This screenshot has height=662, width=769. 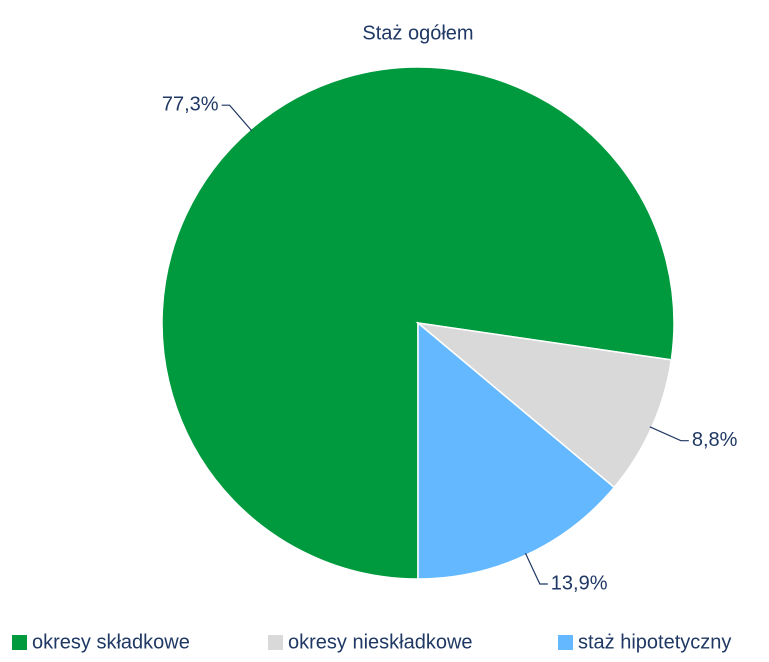 I want to click on chart-title: Staż ogółem, so click(x=417, y=33).